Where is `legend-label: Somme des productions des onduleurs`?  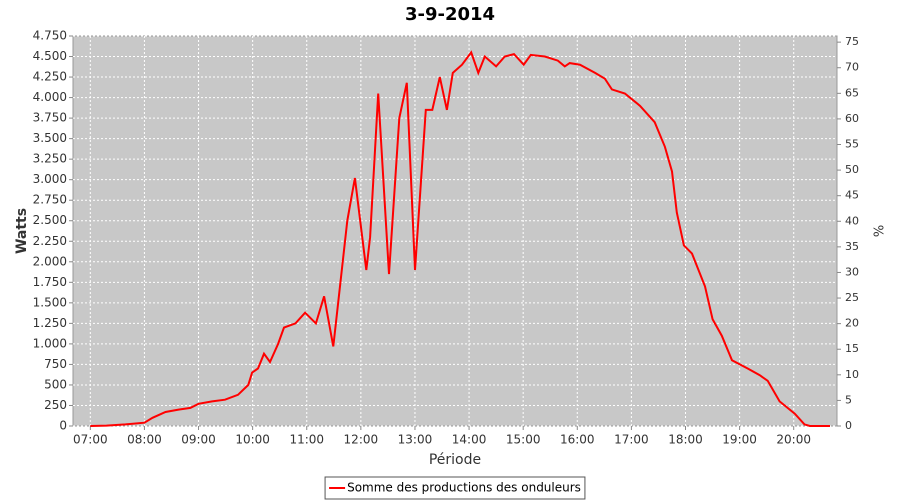
legend-label: Somme des productions des onduleurs is located at coordinates (464, 488).